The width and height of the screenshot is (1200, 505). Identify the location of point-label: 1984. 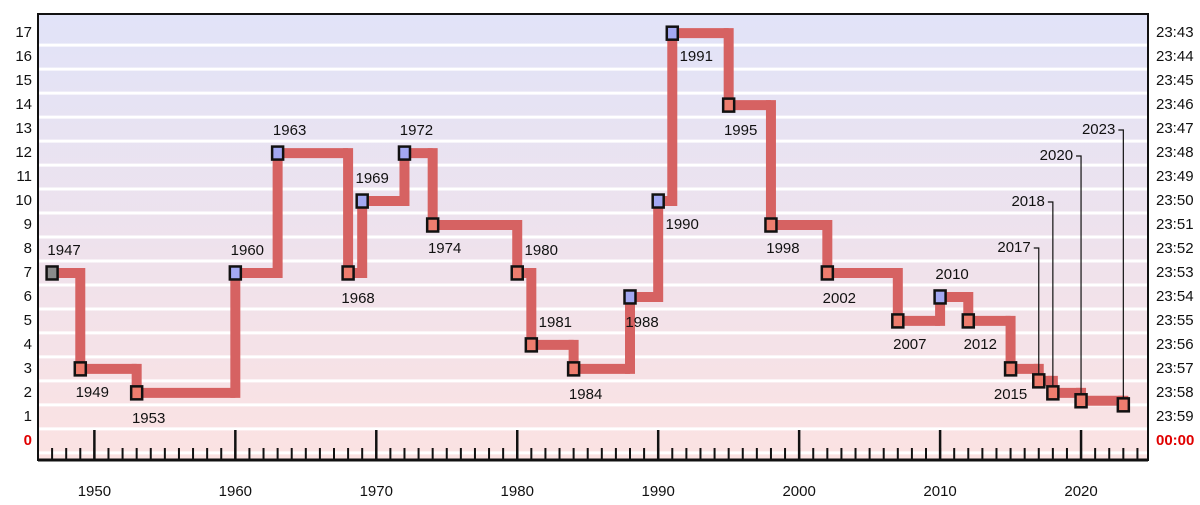
(585, 394).